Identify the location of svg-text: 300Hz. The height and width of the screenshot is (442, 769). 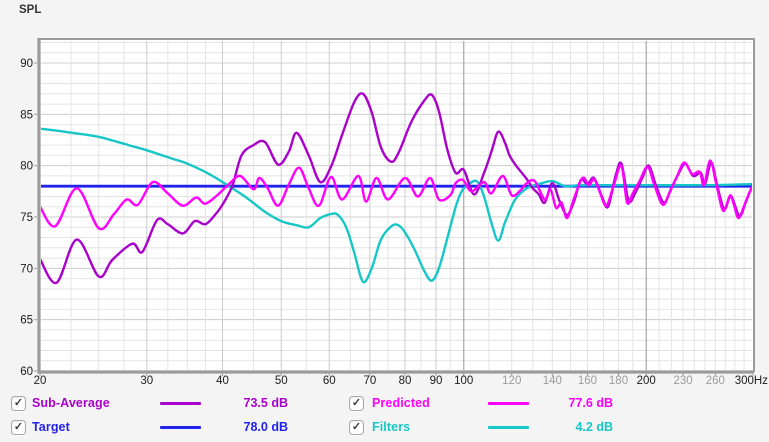
(751, 381).